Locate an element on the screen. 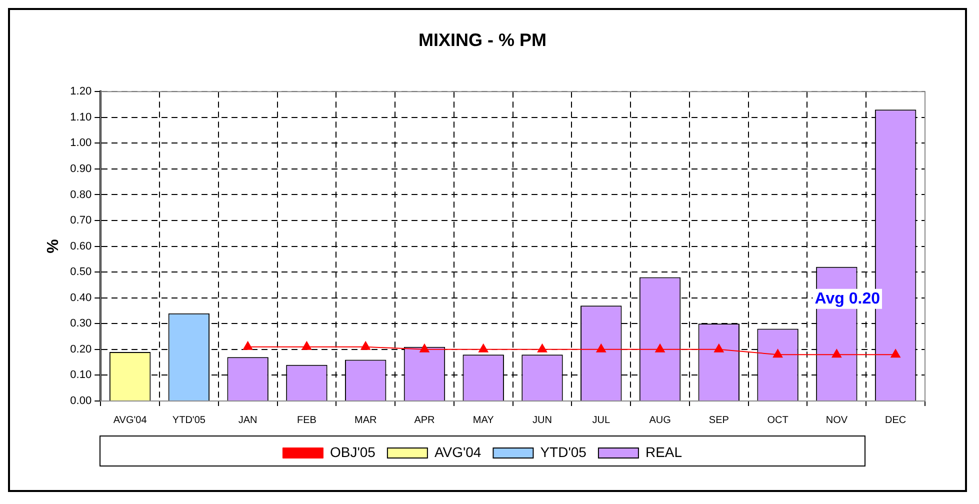 The height and width of the screenshot is (504, 979). x-tick-label: MAR is located at coordinates (365, 420).